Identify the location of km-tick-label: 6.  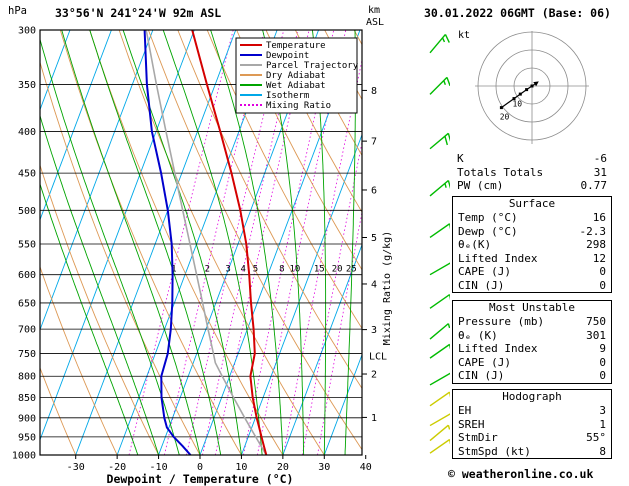
(374, 190).